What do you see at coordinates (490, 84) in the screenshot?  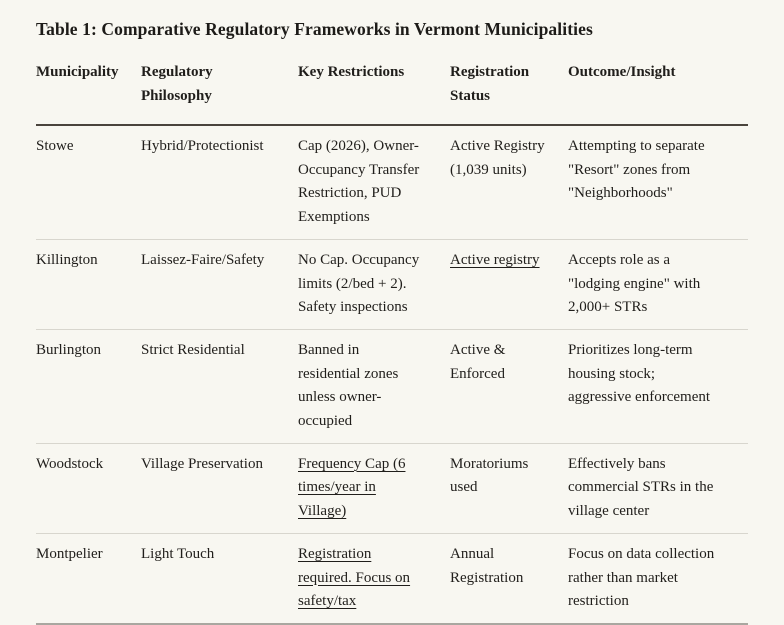 I see `col-header-registration-status: Registration Status` at bounding box center [490, 84].